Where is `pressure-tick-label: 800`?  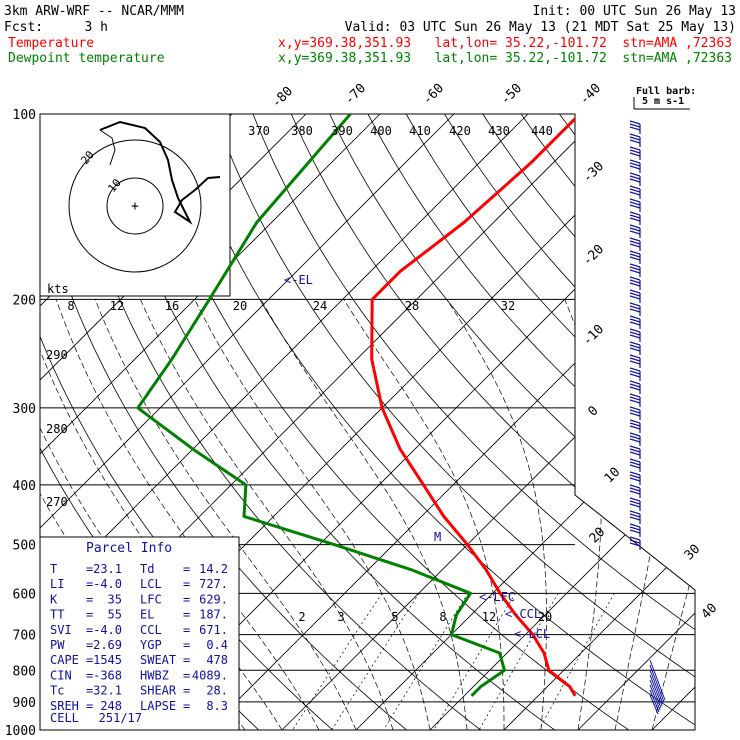 pressure-tick-label: 800 is located at coordinates (24, 671).